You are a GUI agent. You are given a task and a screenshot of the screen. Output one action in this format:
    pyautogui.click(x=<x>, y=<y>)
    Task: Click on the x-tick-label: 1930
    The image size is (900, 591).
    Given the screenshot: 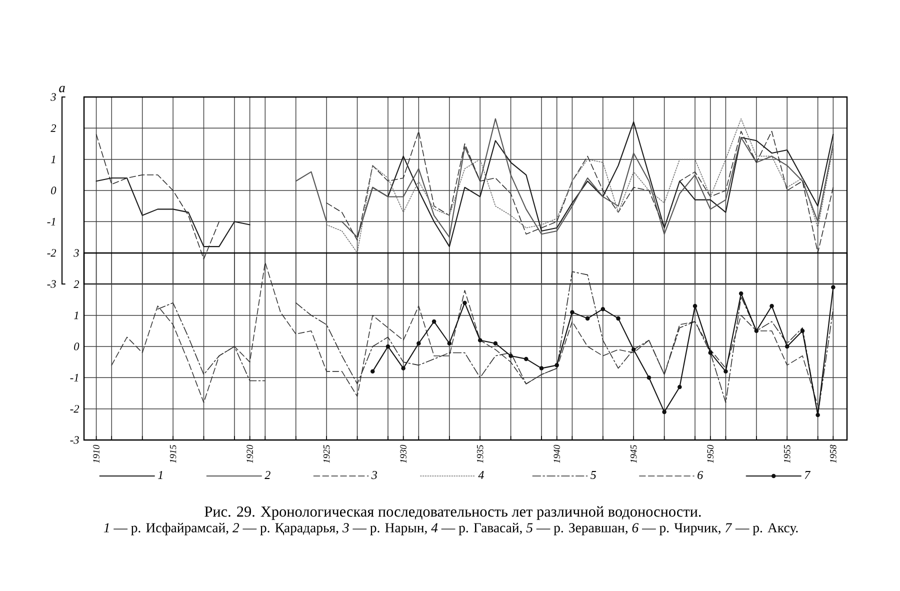 What is the action you would take?
    pyautogui.click(x=403, y=454)
    